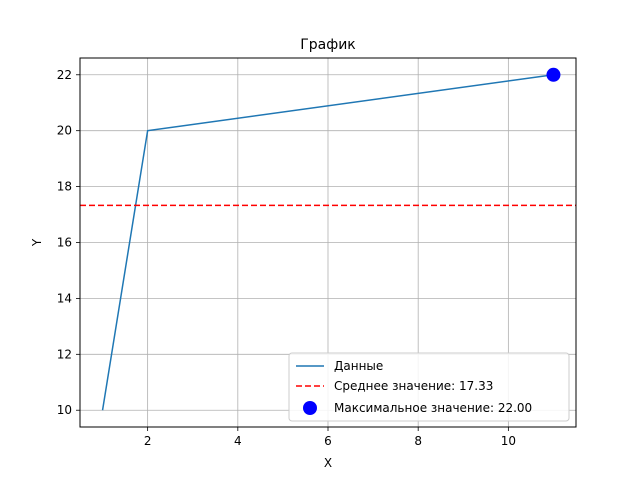 Image resolution: width=640 pixels, height=480 pixels. What do you see at coordinates (328, 441) in the screenshot?
I see `x-tick-label: 6` at bounding box center [328, 441].